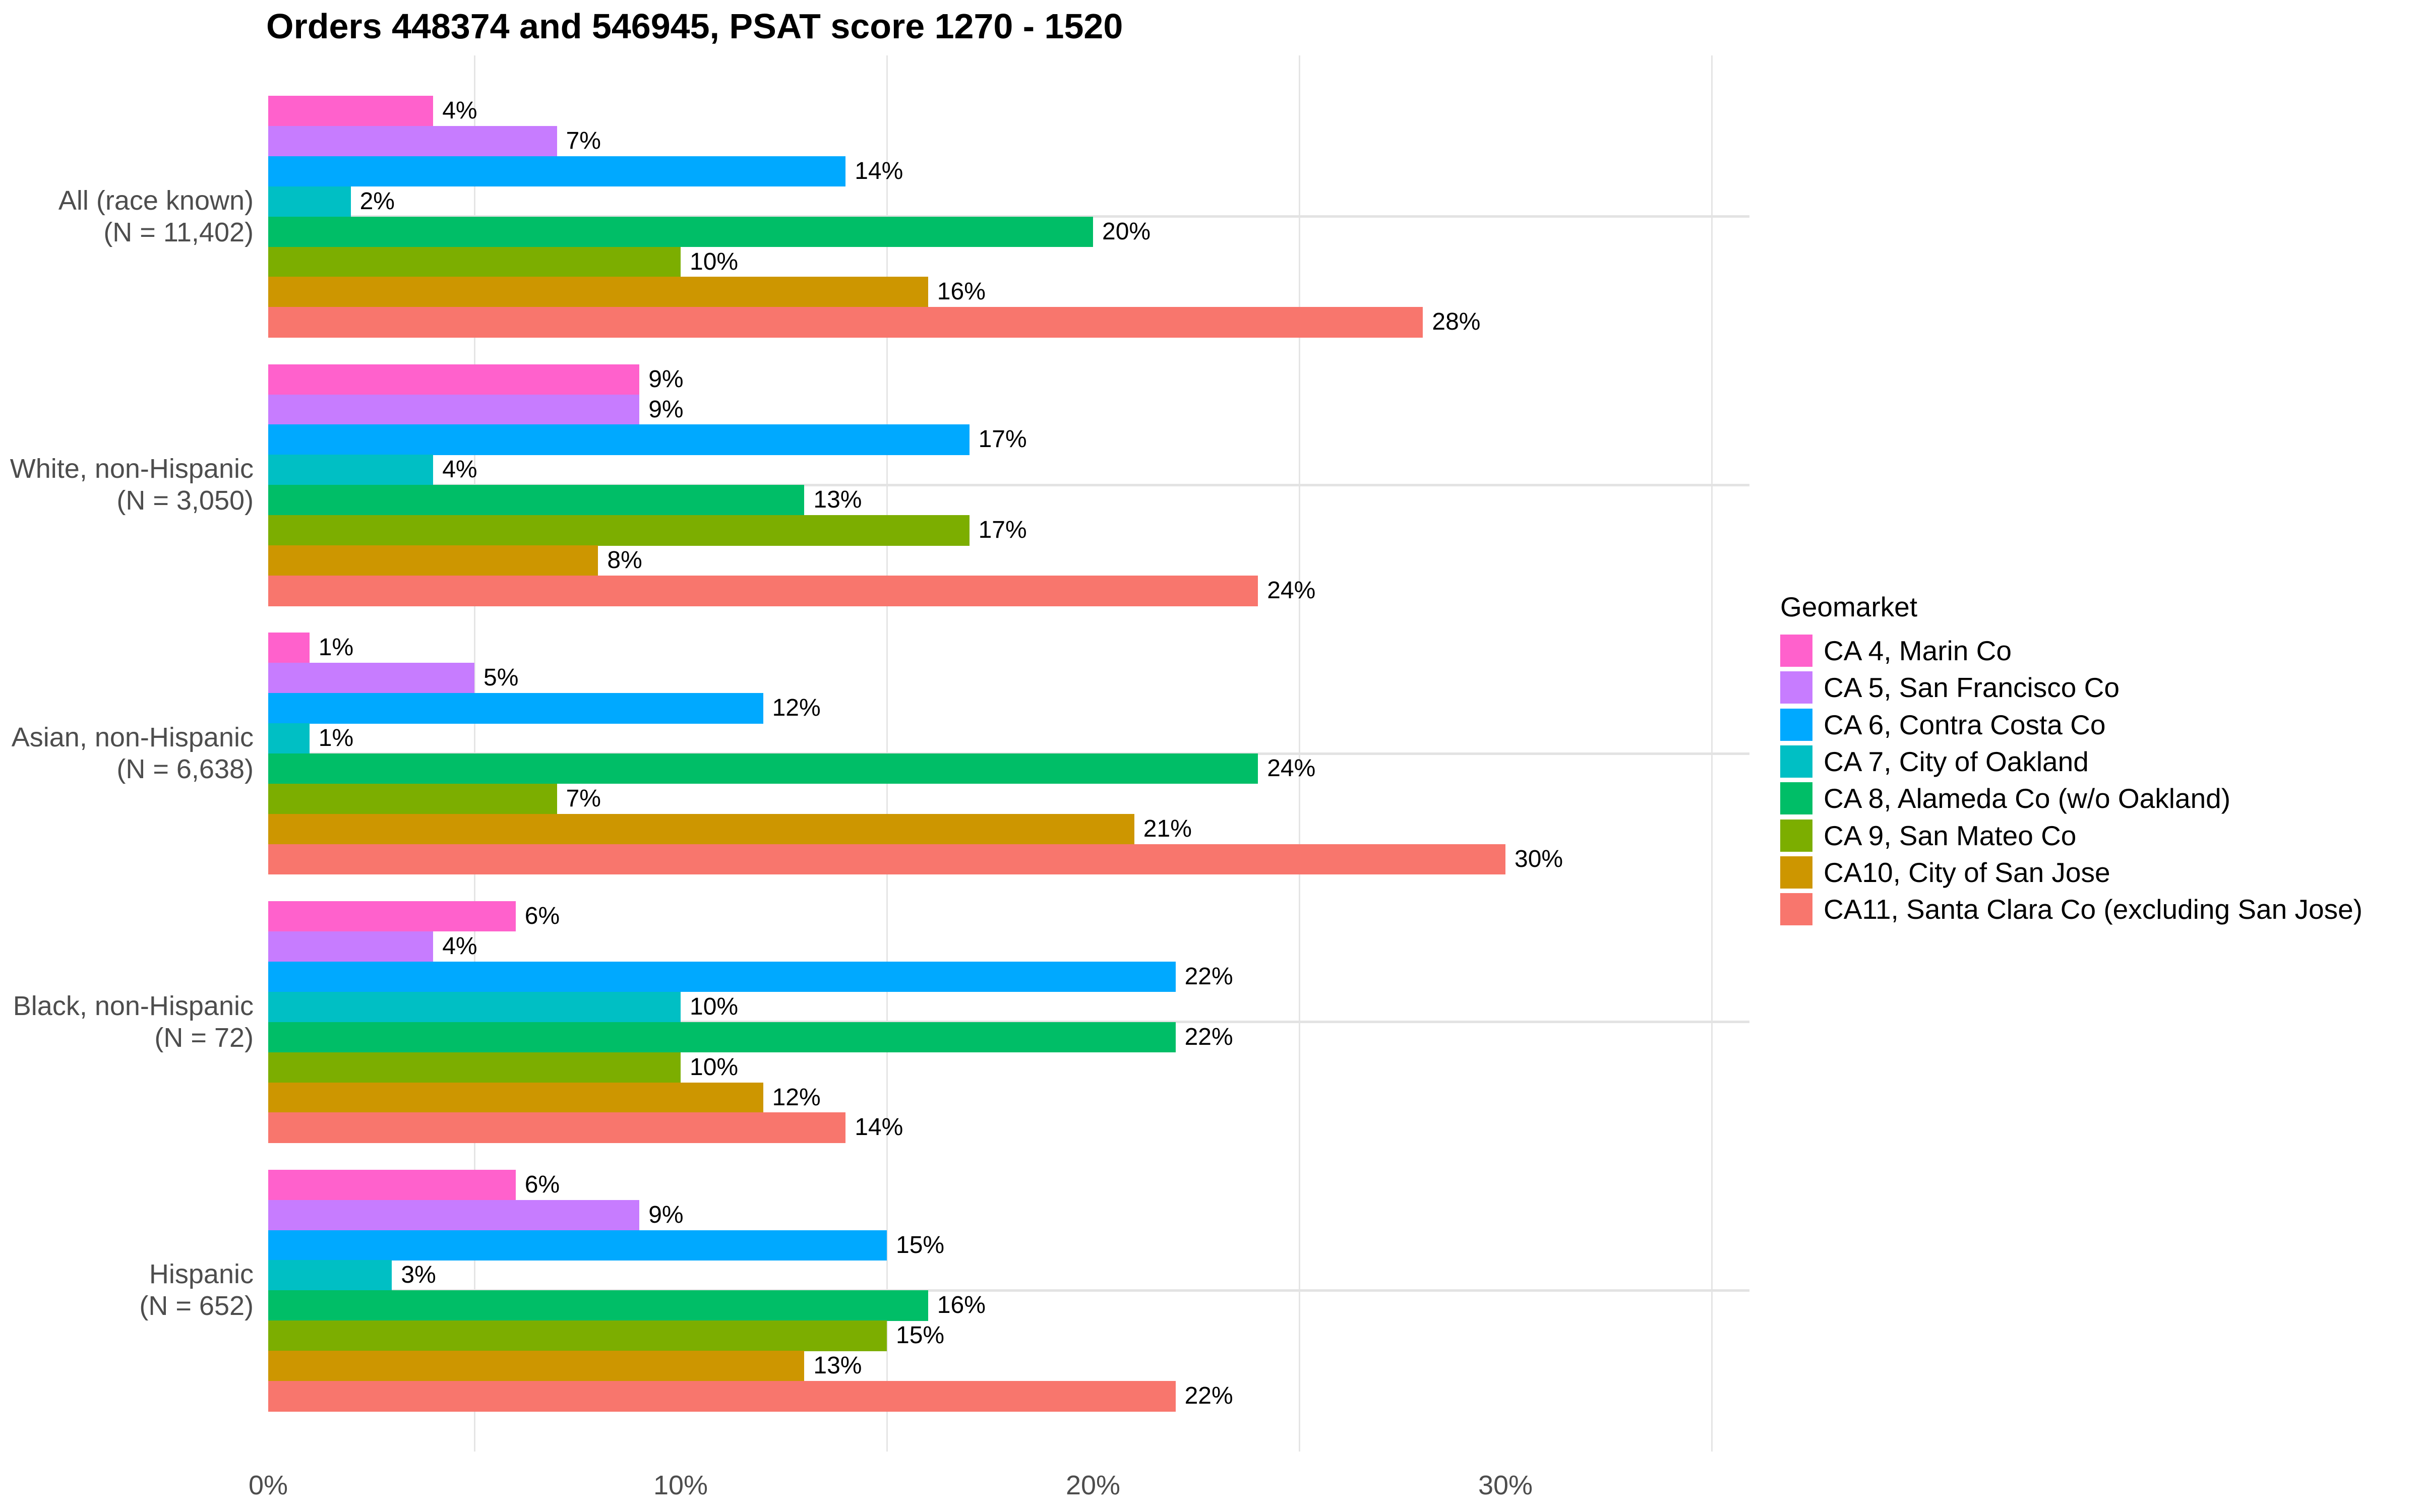 The image size is (2420, 1512). Describe the element at coordinates (132, 737) in the screenshot. I see `category-label-line1: Asian, non-Hispanic` at that location.